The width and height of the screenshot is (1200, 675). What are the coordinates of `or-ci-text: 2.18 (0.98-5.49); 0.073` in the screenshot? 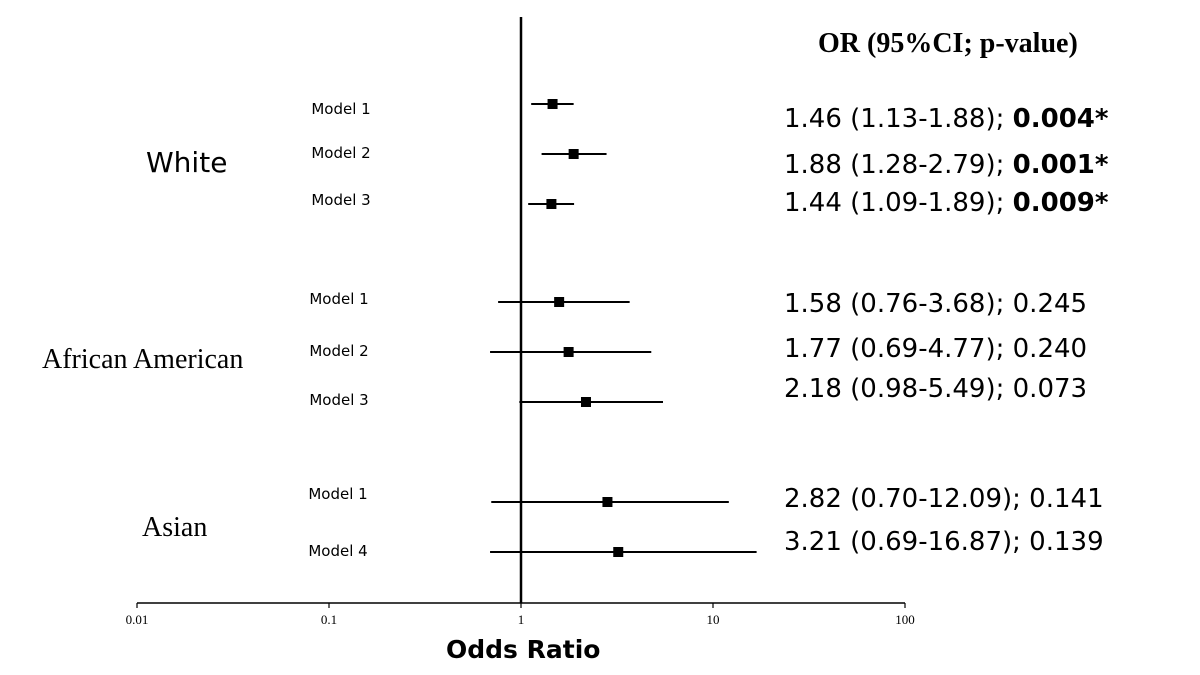 It's located at (935, 389).